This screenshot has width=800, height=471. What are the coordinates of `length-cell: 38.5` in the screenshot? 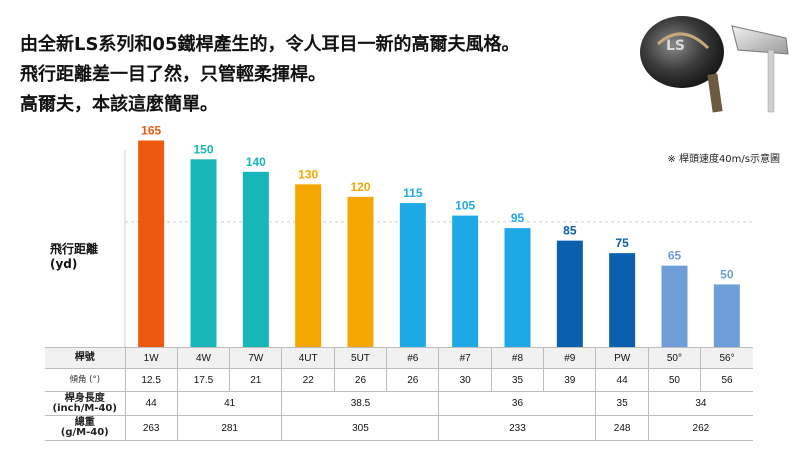 It's located at (360, 403).